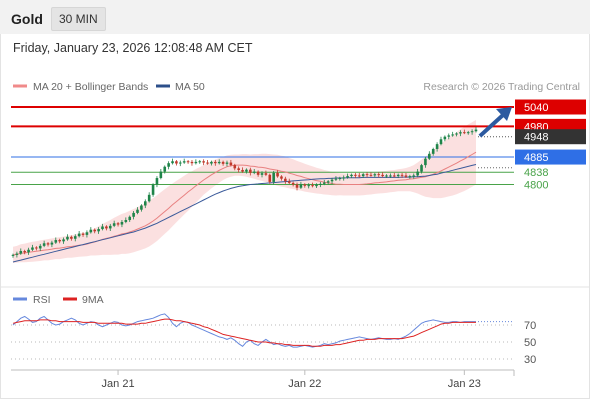 The width and height of the screenshot is (590, 400). What do you see at coordinates (78, 19) in the screenshot?
I see `interval-button: 30 MIN` at bounding box center [78, 19].